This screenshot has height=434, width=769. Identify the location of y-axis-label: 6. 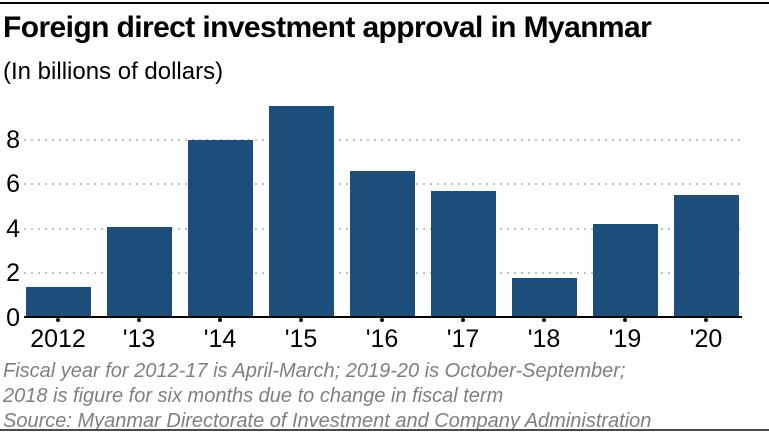
(13, 184).